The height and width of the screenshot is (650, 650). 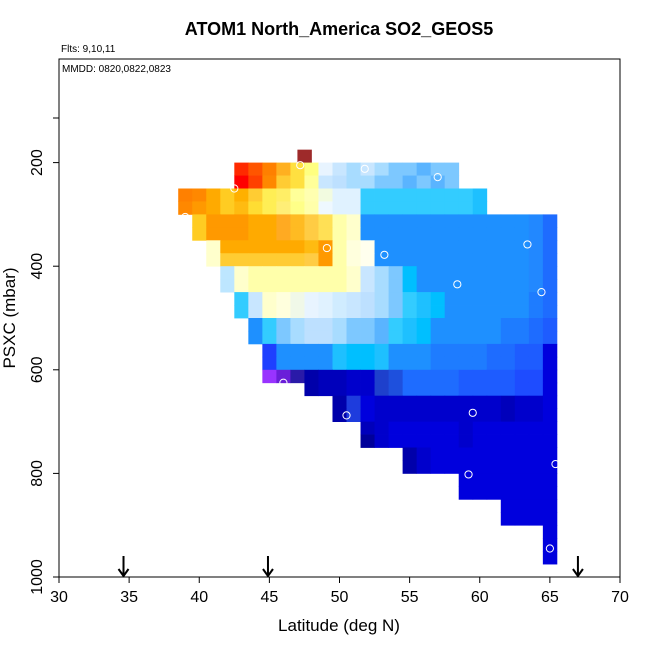 What do you see at coordinates (480, 597) in the screenshot?
I see `x-tick-label: 60` at bounding box center [480, 597].